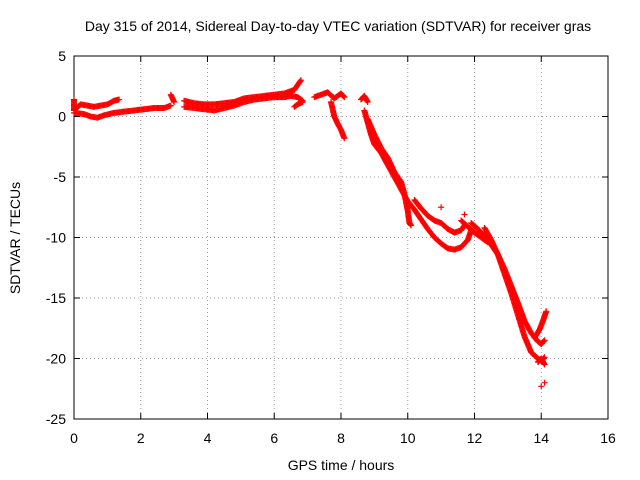  I want to click on y-tick-label: -15, so click(56, 298).